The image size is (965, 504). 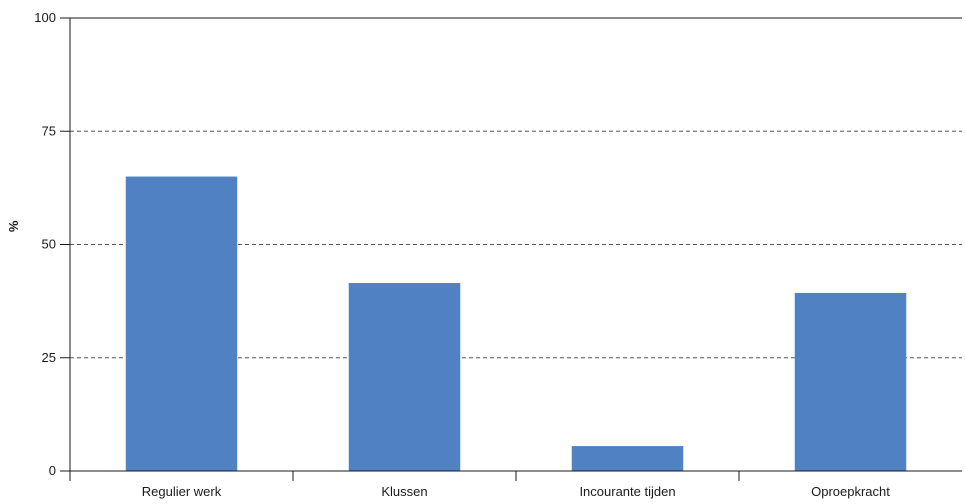 I want to click on x-tick-label: Oproepkracht, so click(x=850, y=491).